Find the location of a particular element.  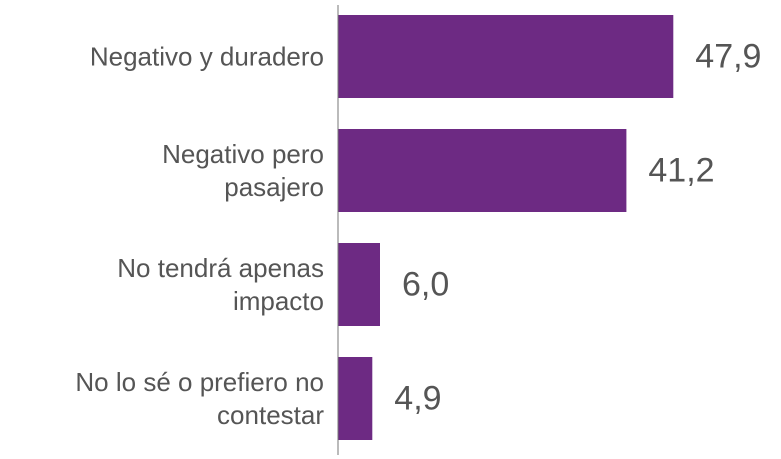

value-label: 47,9 is located at coordinates (728, 56).